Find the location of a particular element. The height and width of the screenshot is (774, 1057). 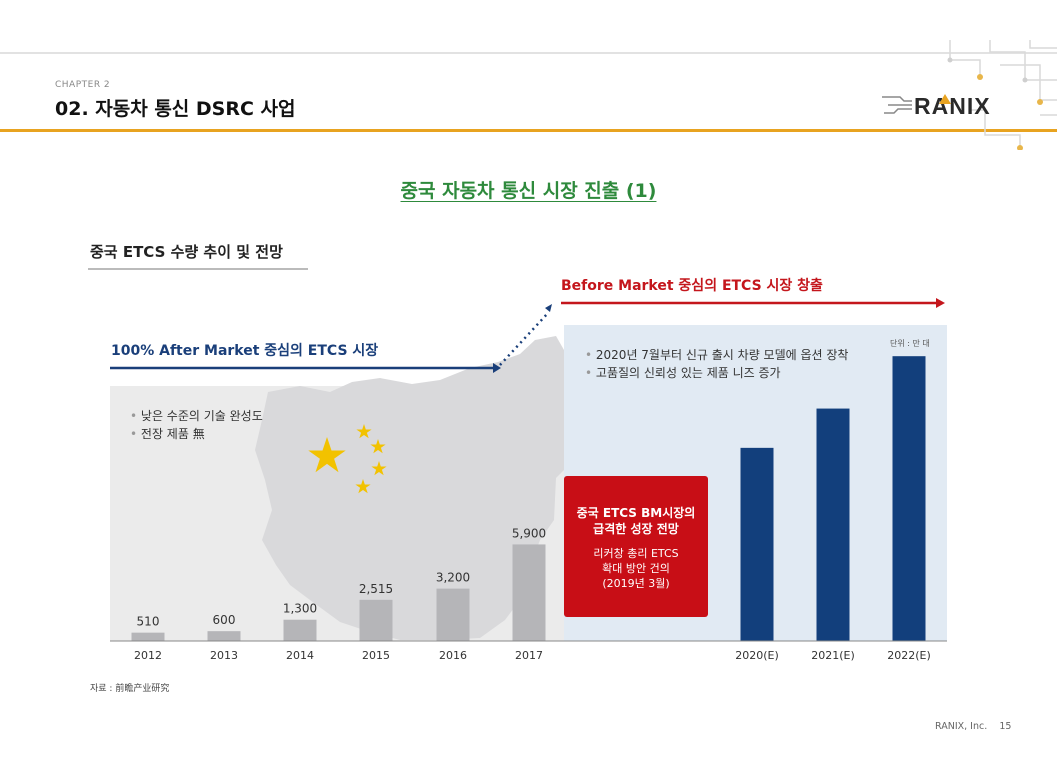

bar-2015 is located at coordinates (376, 620).